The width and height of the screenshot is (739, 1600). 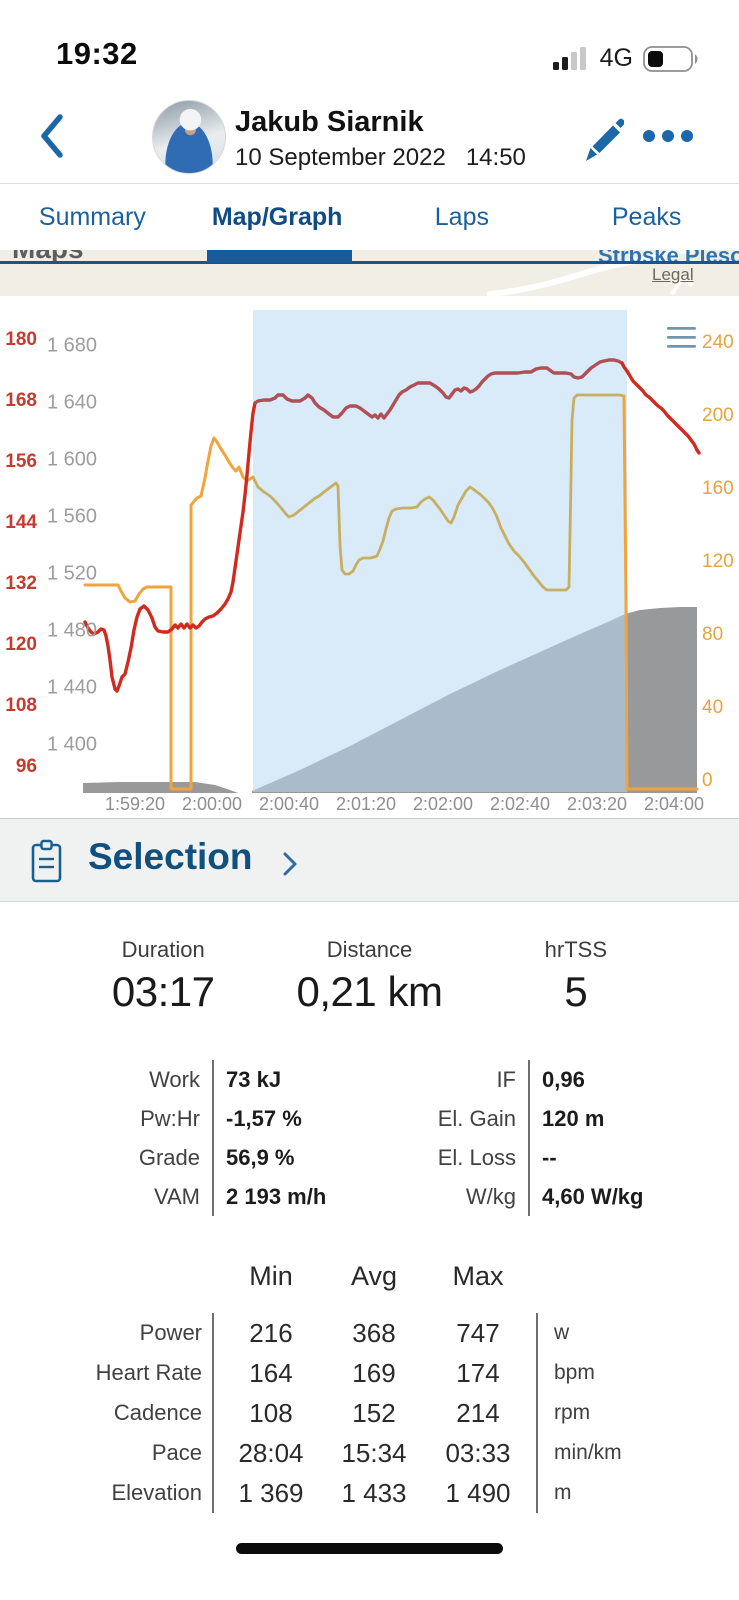 What do you see at coordinates (520, 804) in the screenshot?
I see `time-axis-label: 2:02:40` at bounding box center [520, 804].